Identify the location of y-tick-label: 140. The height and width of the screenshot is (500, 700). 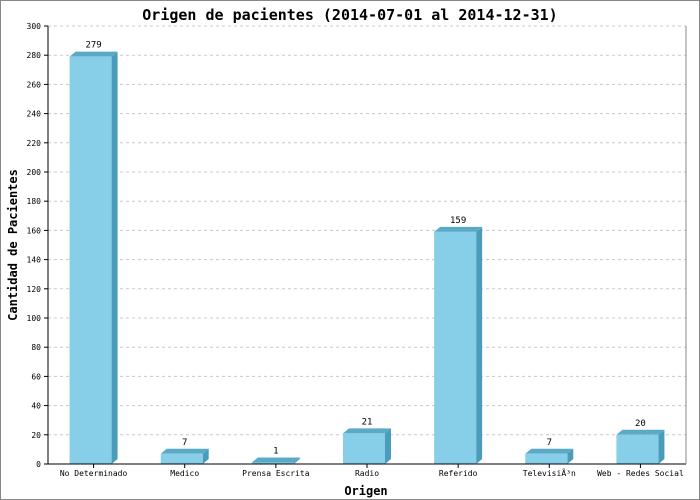
(34, 260).